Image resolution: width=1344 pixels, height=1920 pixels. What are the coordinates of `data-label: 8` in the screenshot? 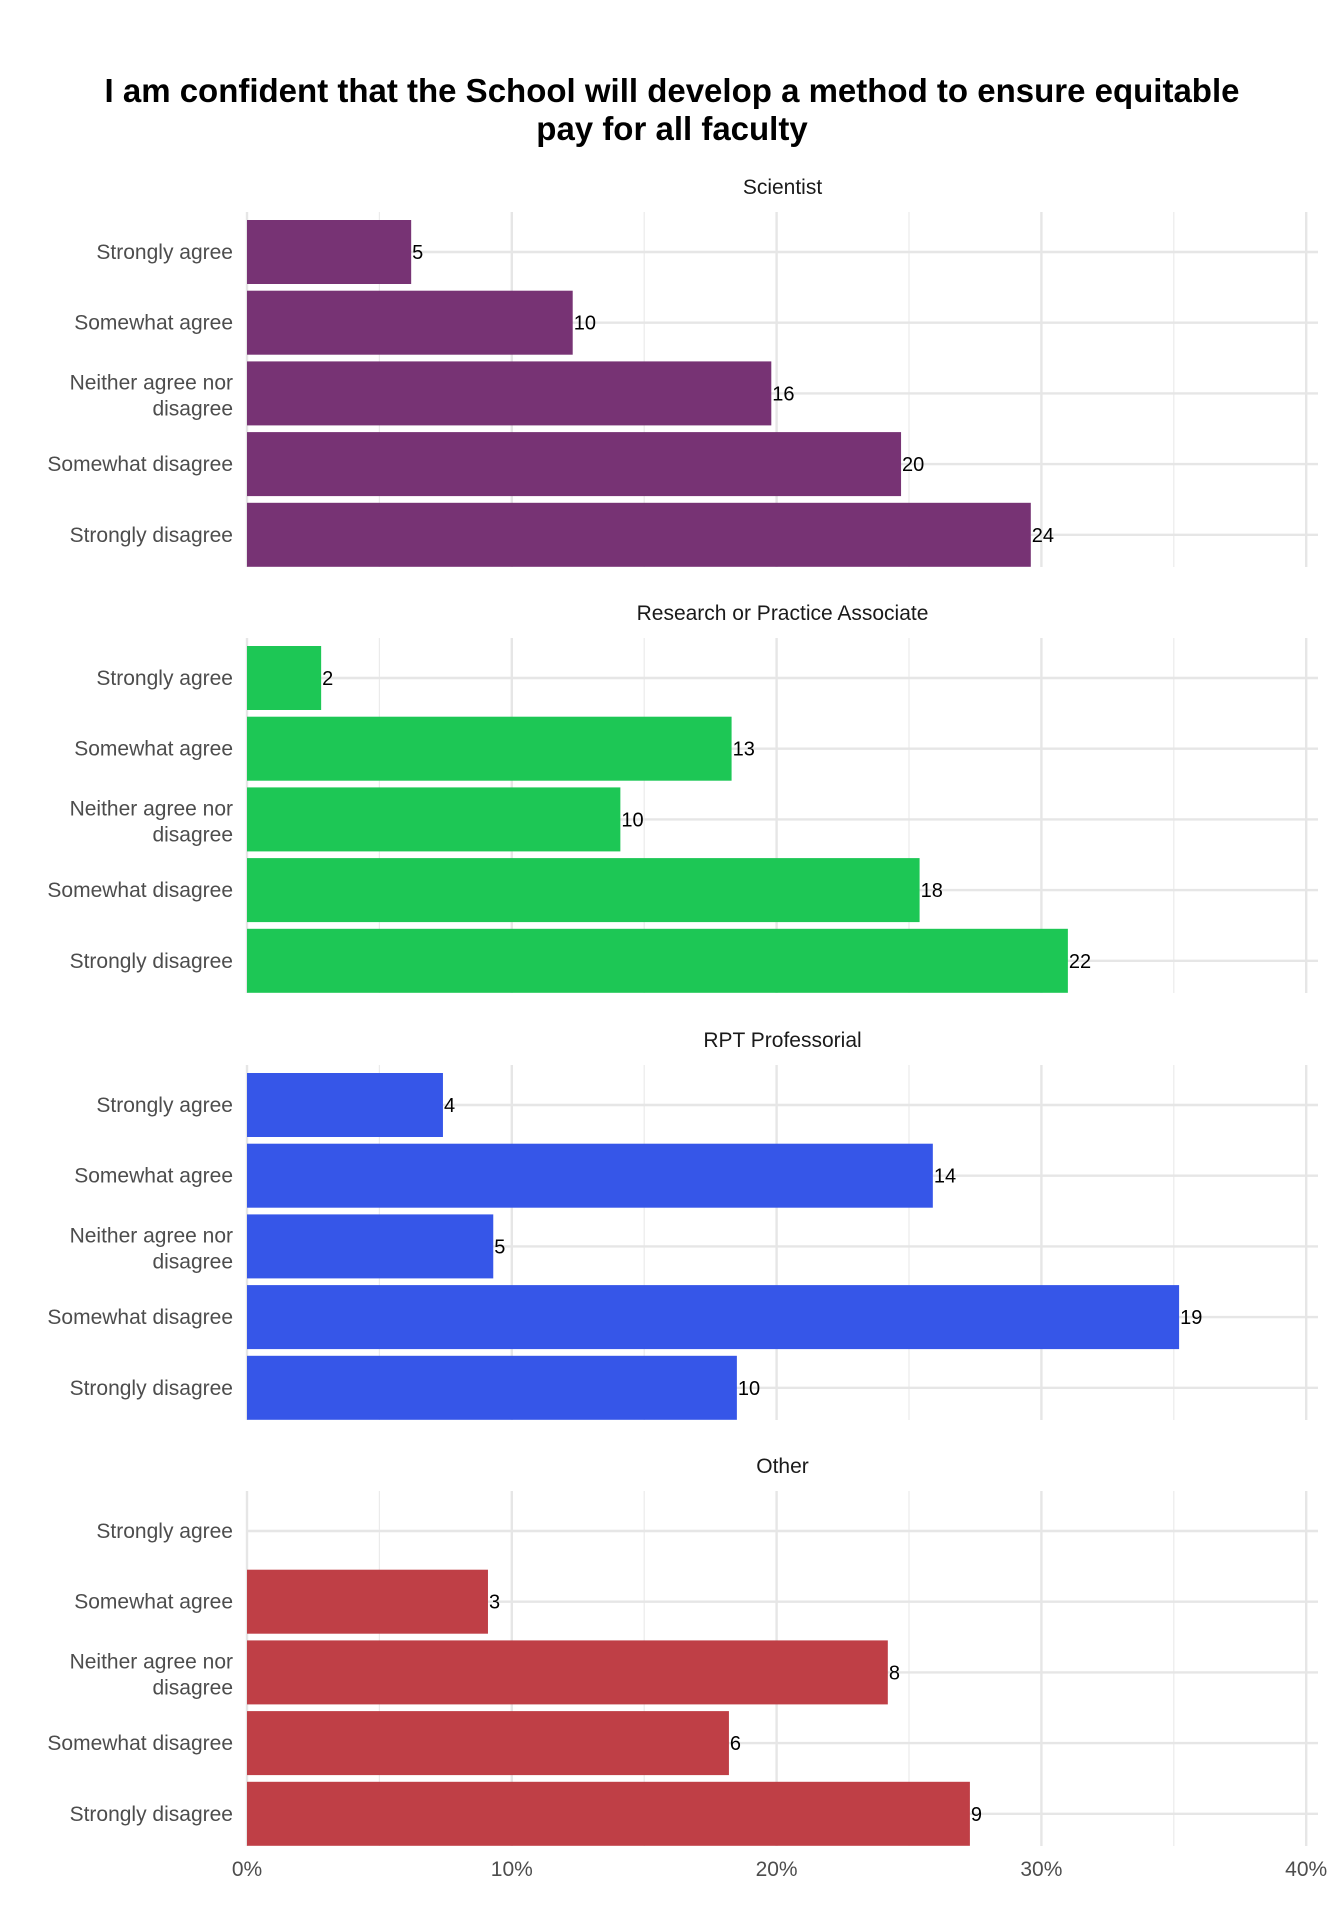 It's located at (894, 1673).